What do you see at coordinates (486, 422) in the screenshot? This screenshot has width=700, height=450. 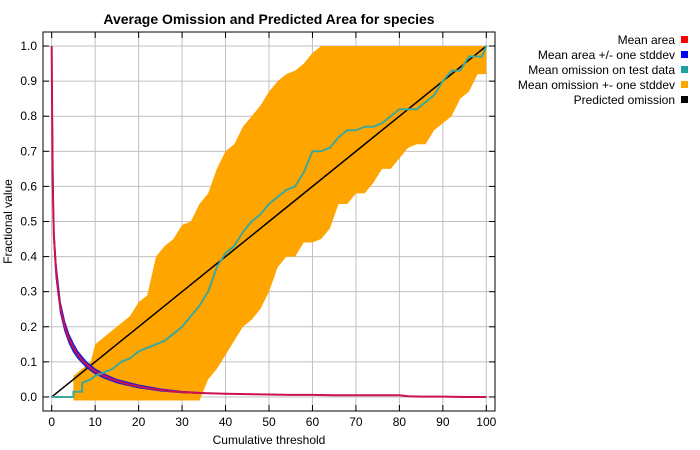 I see `x-tick-label: 100` at bounding box center [486, 422].